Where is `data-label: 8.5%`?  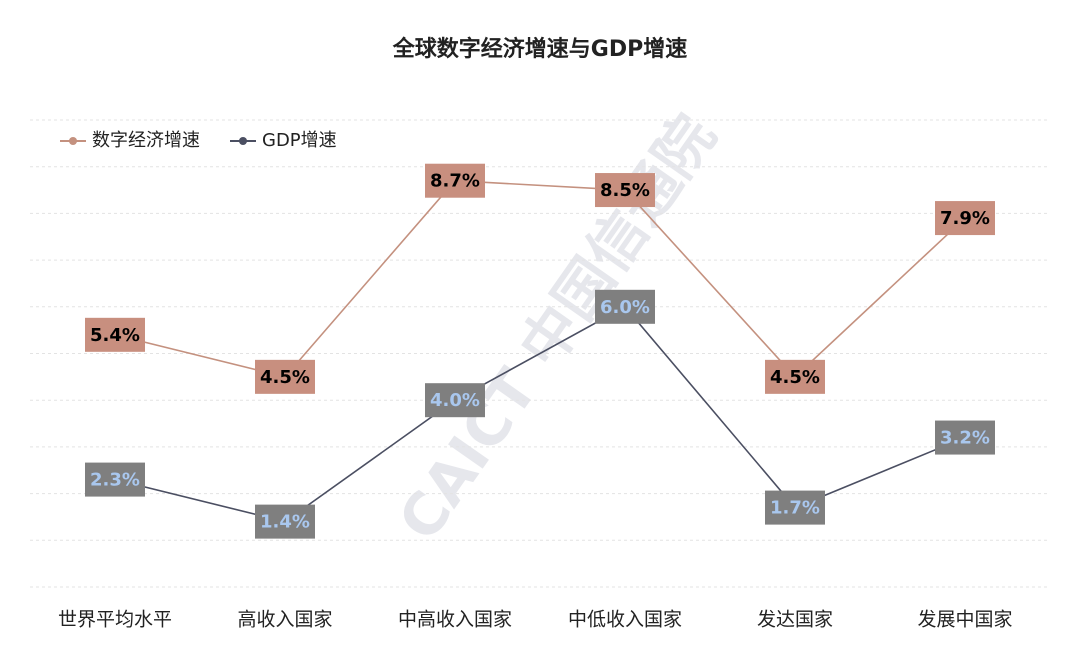
data-label: 8.5% is located at coordinates (625, 190).